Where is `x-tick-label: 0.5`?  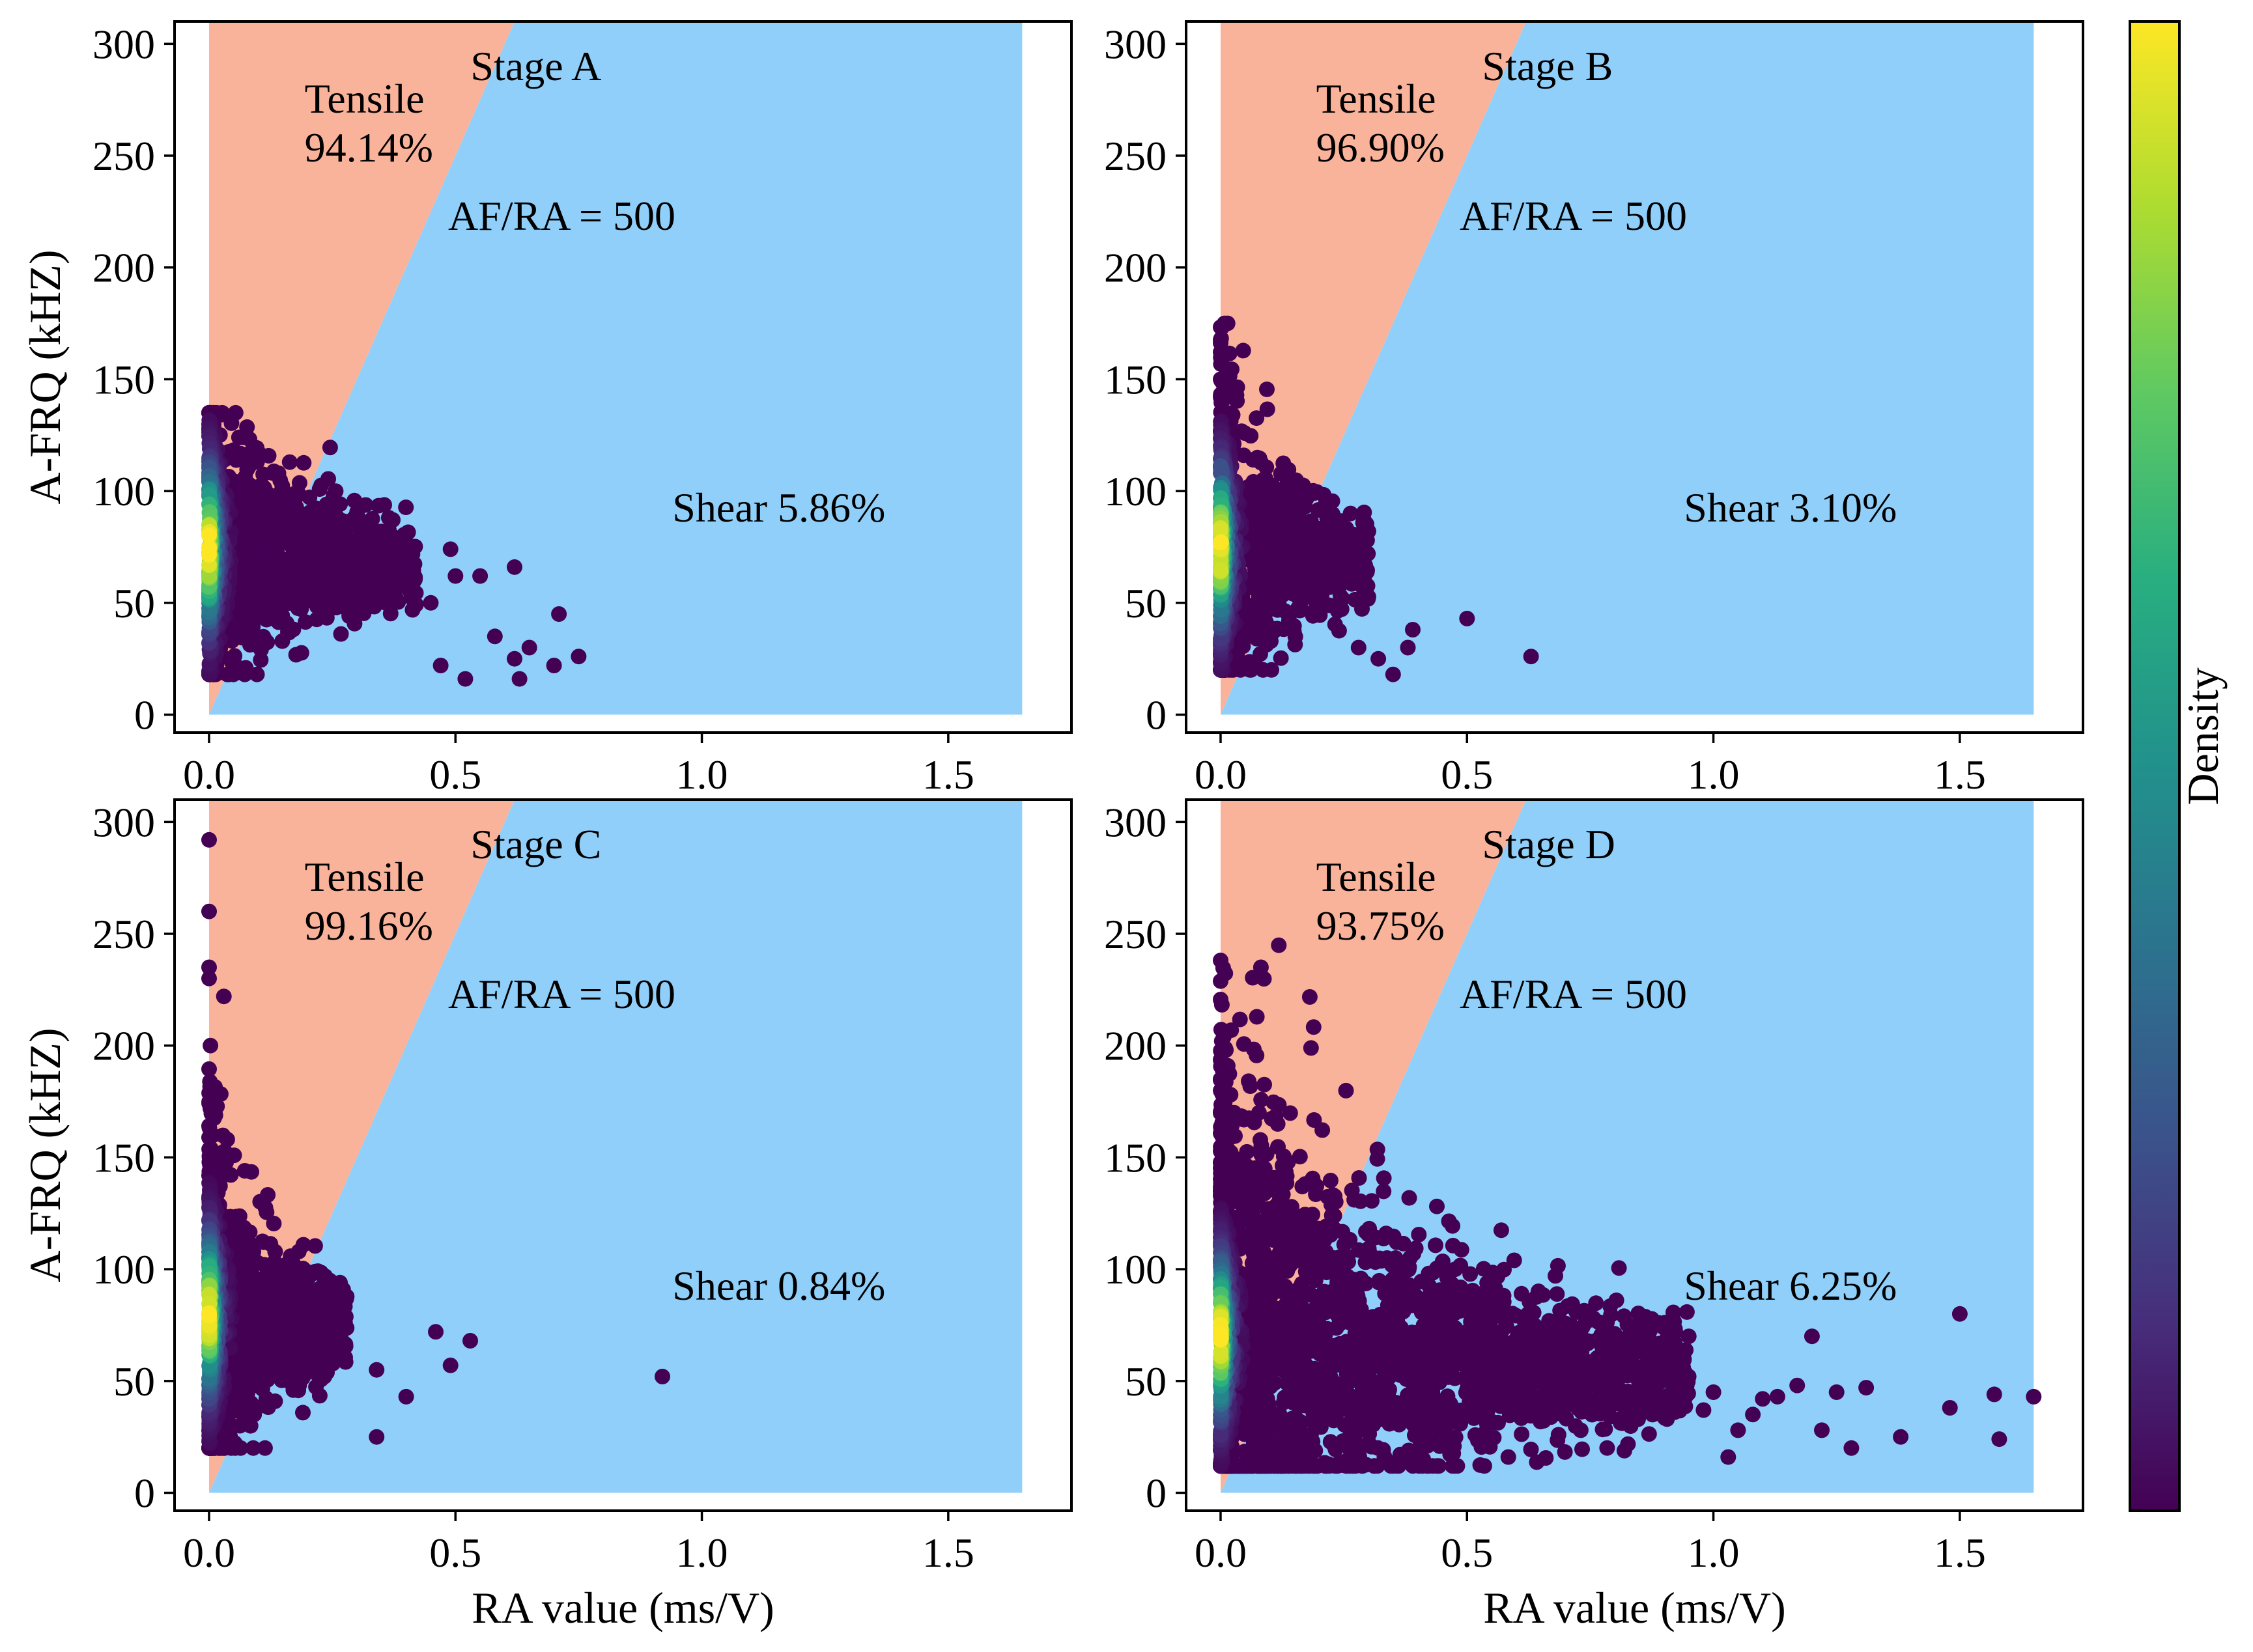
x-tick-label: 0.5 is located at coordinates (1467, 775).